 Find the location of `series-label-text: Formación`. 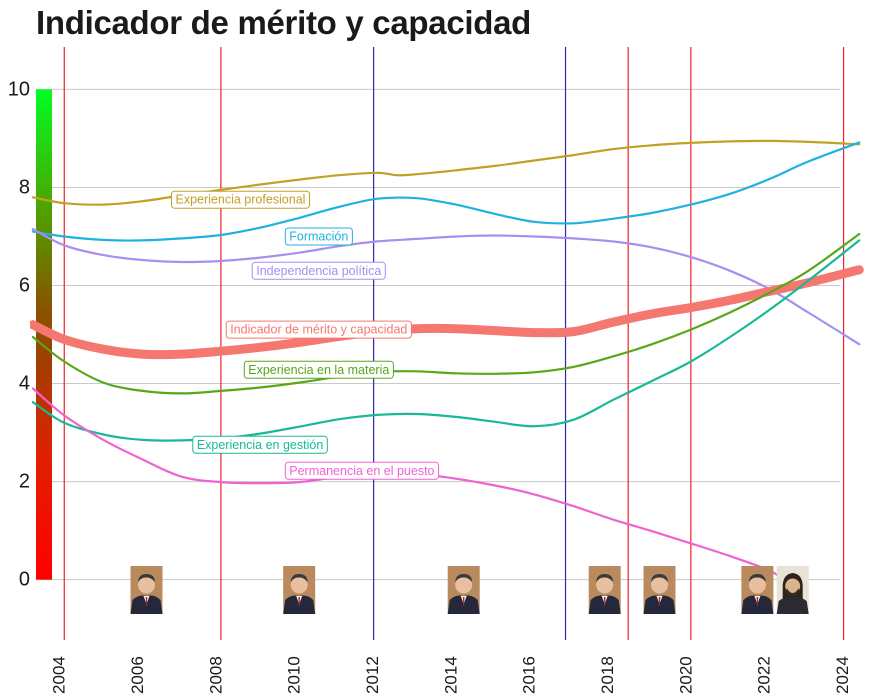

series-label-text: Formación is located at coordinates (318, 236).